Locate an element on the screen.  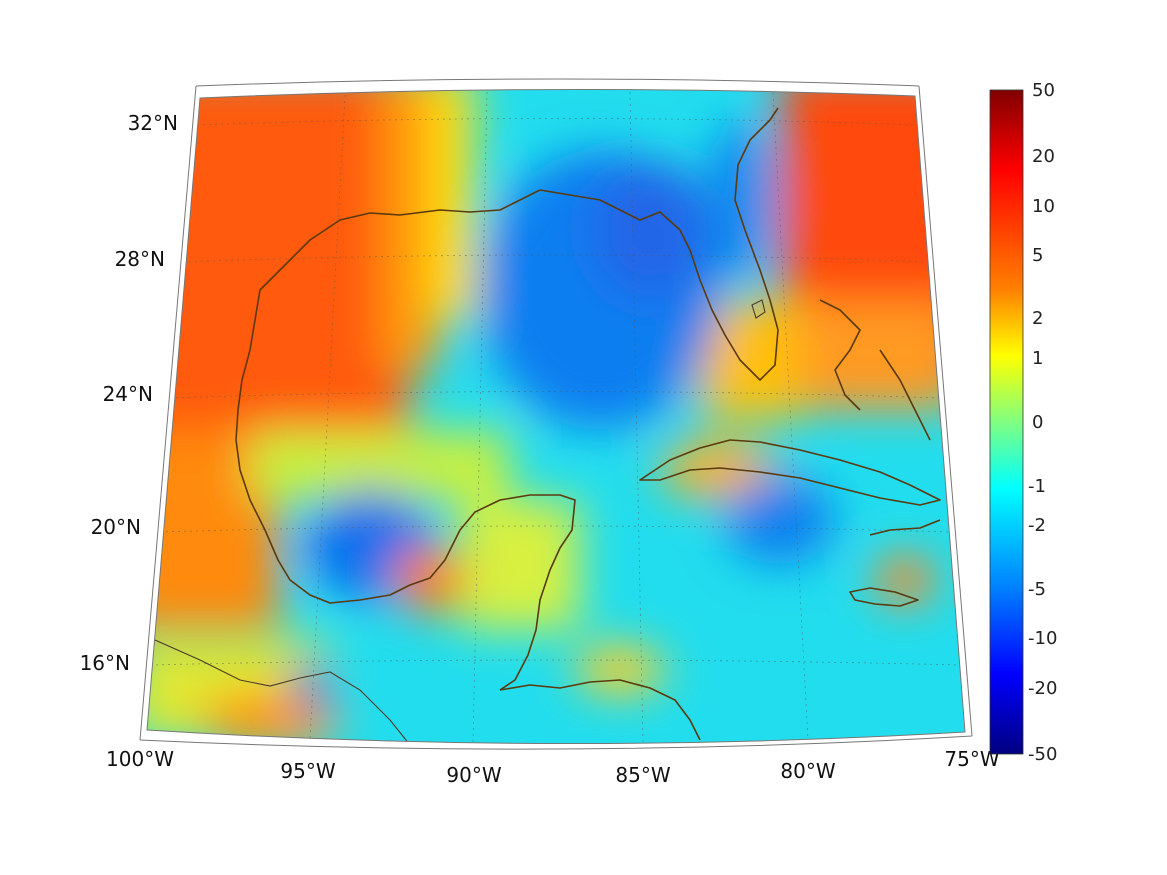
cb-tick-1: 1 is located at coordinates (1037, 358).